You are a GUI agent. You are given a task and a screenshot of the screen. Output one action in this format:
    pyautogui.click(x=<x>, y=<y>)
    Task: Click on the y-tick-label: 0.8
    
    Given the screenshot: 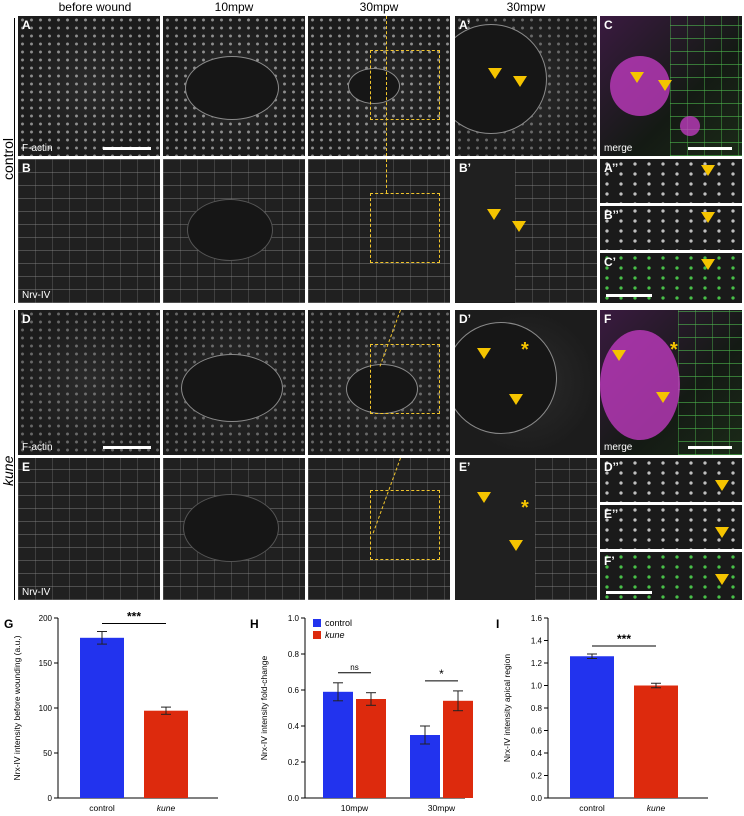 What is the action you would take?
    pyautogui.click(x=294, y=654)
    